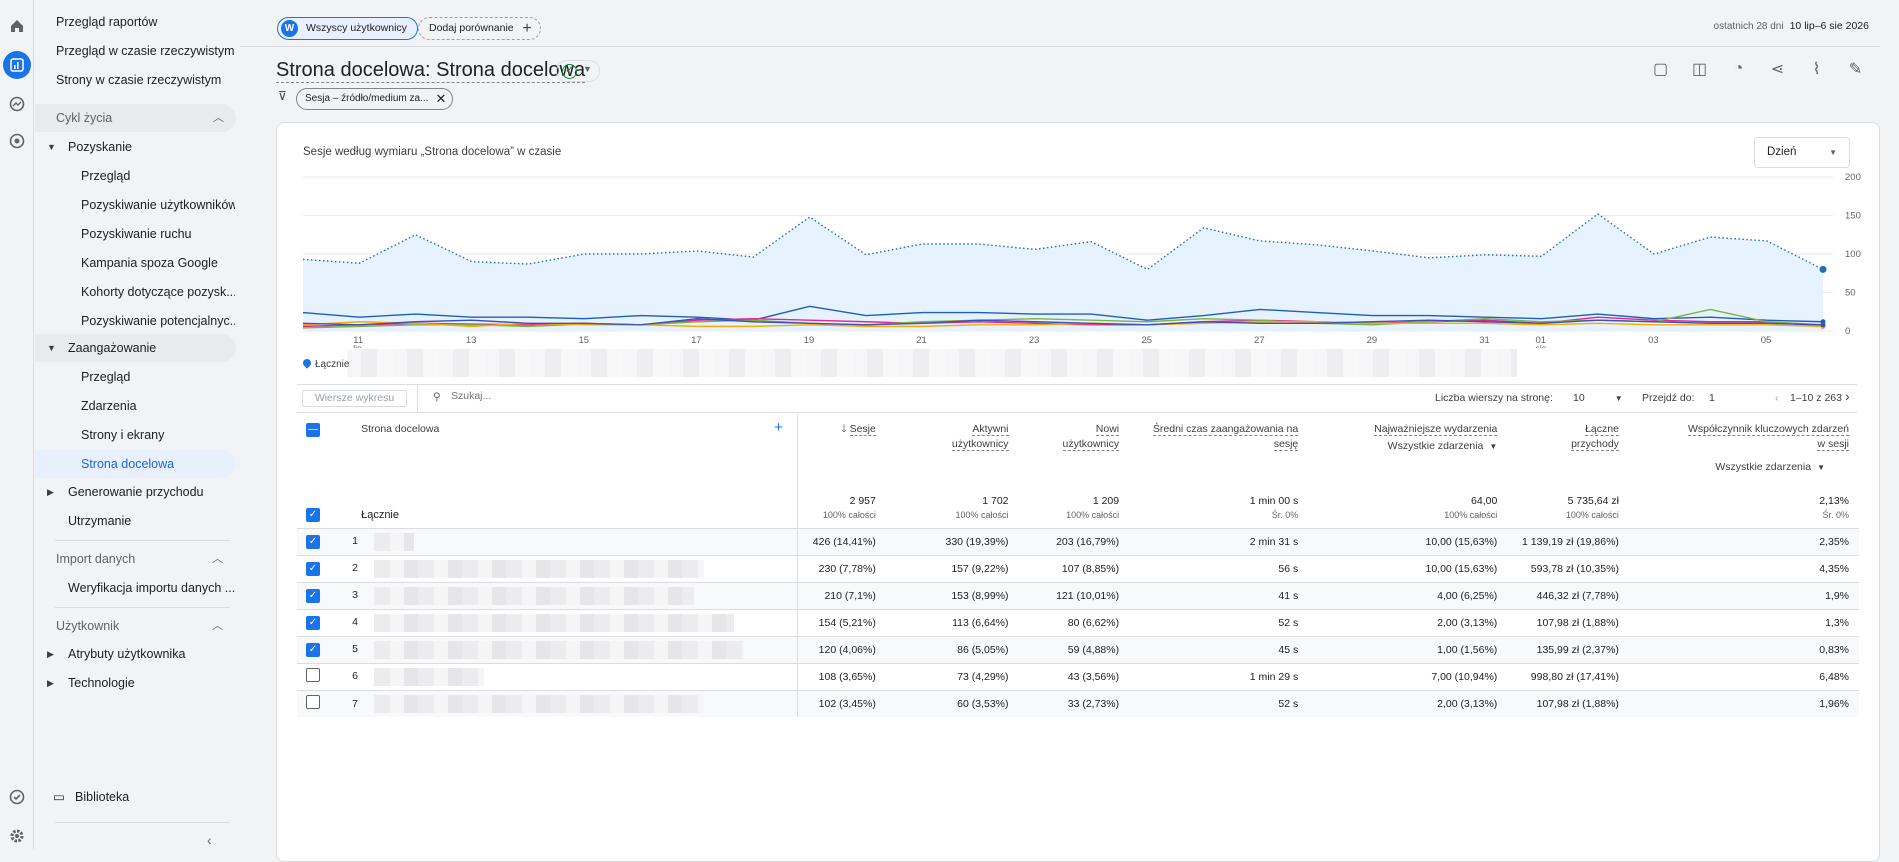 The image size is (1899, 862). What do you see at coordinates (17, 65) in the screenshot?
I see `reports-icon` at bounding box center [17, 65].